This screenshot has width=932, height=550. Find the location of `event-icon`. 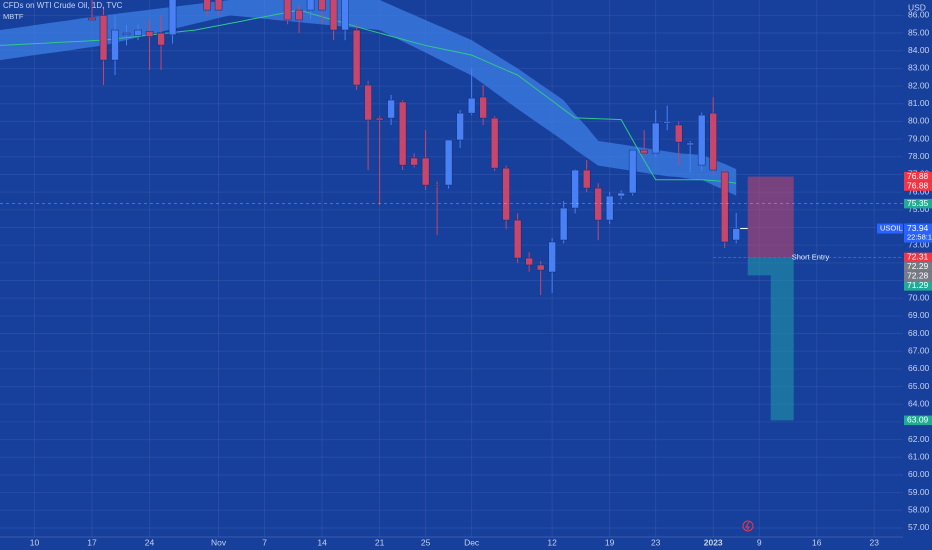

event-icon is located at coordinates (748, 526).